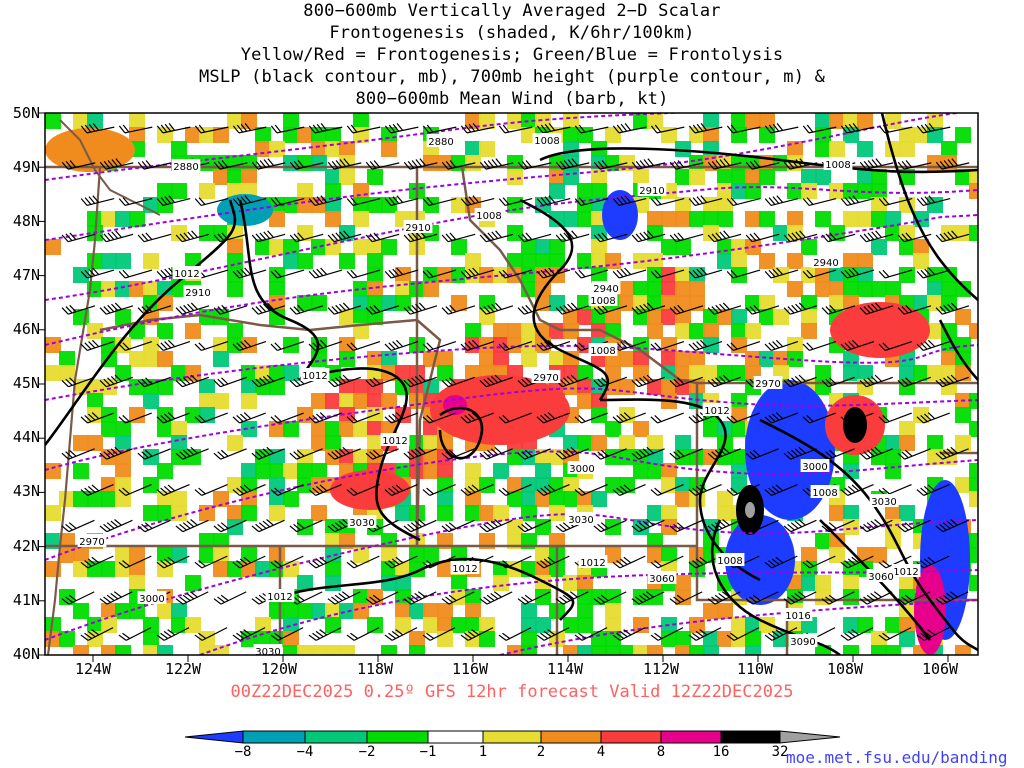  I want to click on credit-link: moe.met.fsu.edu/banding, so click(897, 757).